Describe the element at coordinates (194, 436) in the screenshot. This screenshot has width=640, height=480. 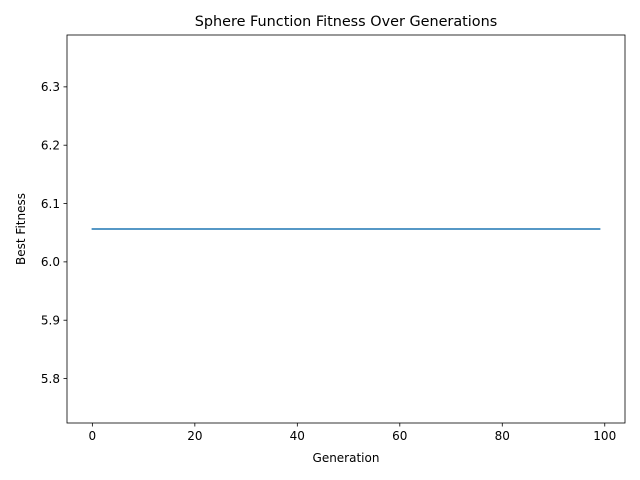
I see `x-tick-label: 20` at that location.